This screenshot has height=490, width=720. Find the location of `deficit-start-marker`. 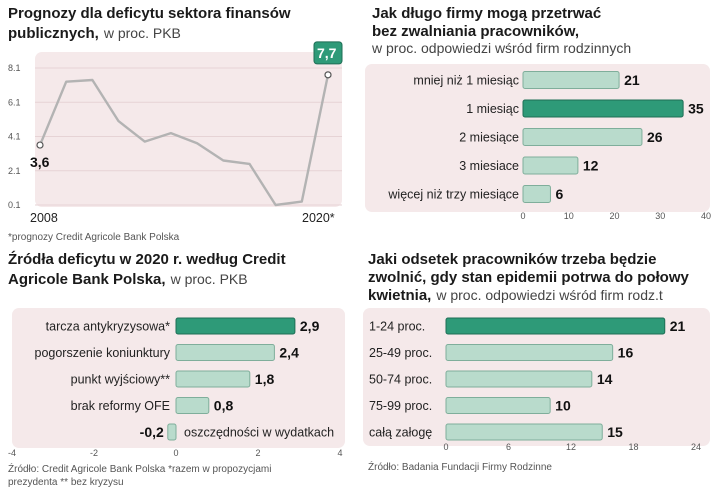

deficit-start-marker is located at coordinates (40, 145).